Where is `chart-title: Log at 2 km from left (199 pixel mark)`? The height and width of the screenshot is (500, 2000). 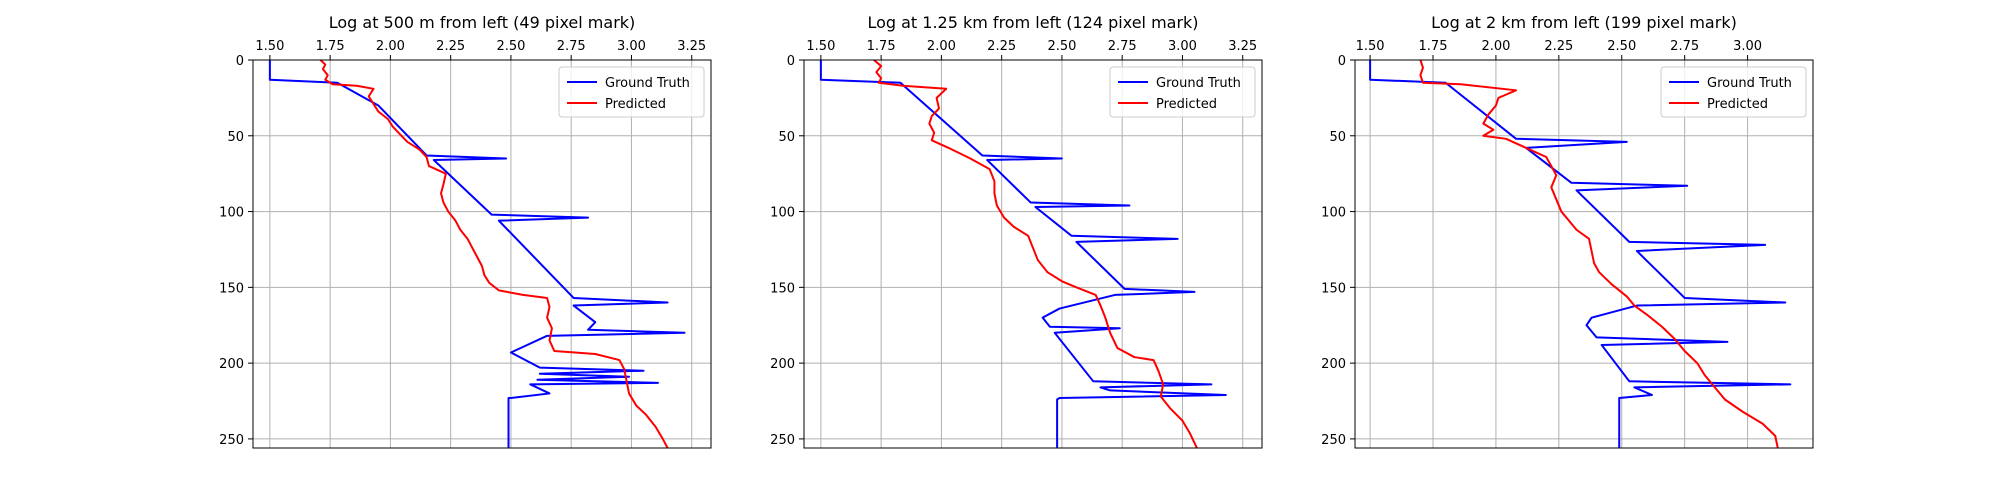
chart-title: Log at 2 km from left (199 pixel mark) is located at coordinates (1584, 22).